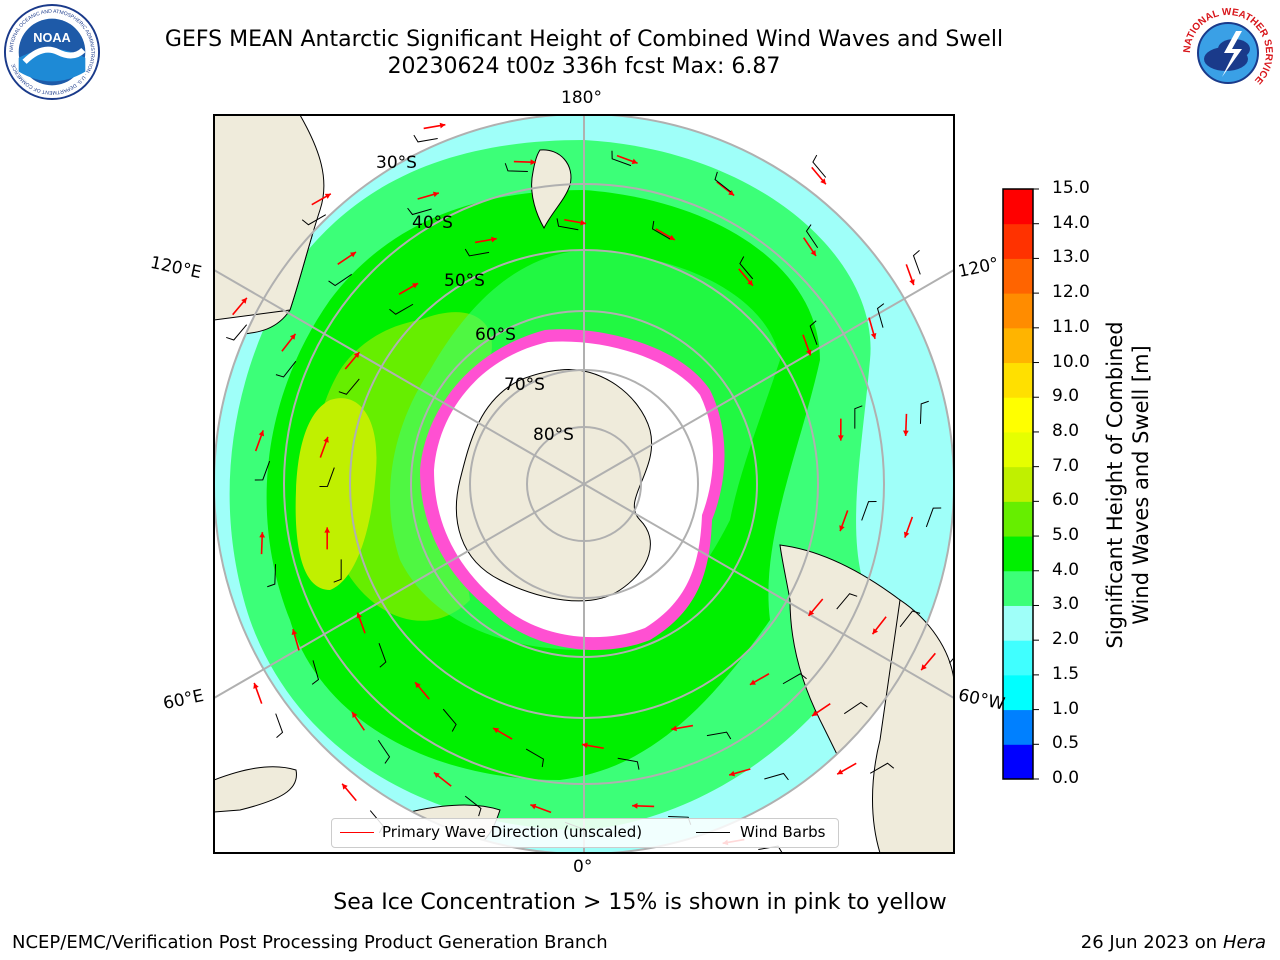  I want to click on lat-label-50s: 50°S, so click(464, 281).